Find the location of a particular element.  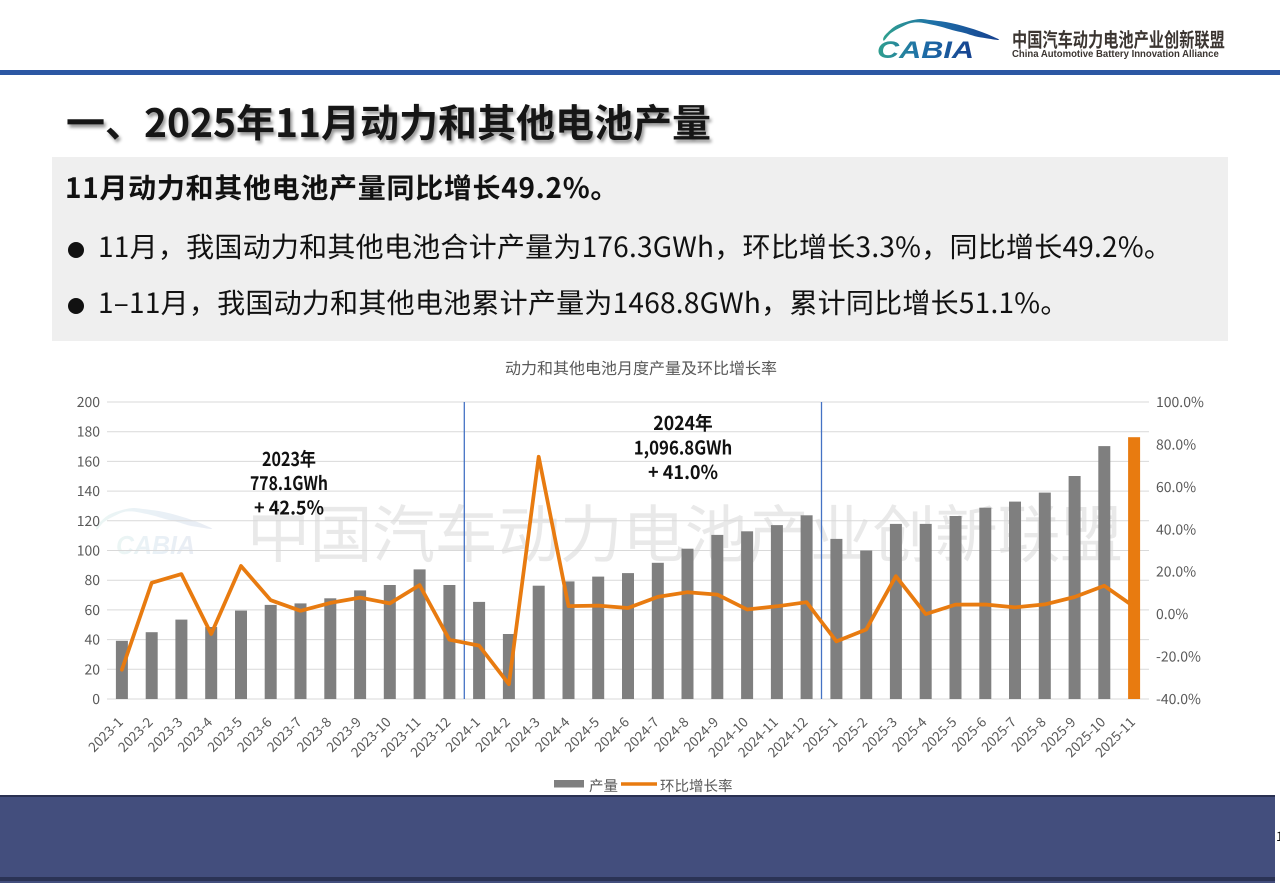

svg-text: 环比增长率 is located at coordinates (696, 785).